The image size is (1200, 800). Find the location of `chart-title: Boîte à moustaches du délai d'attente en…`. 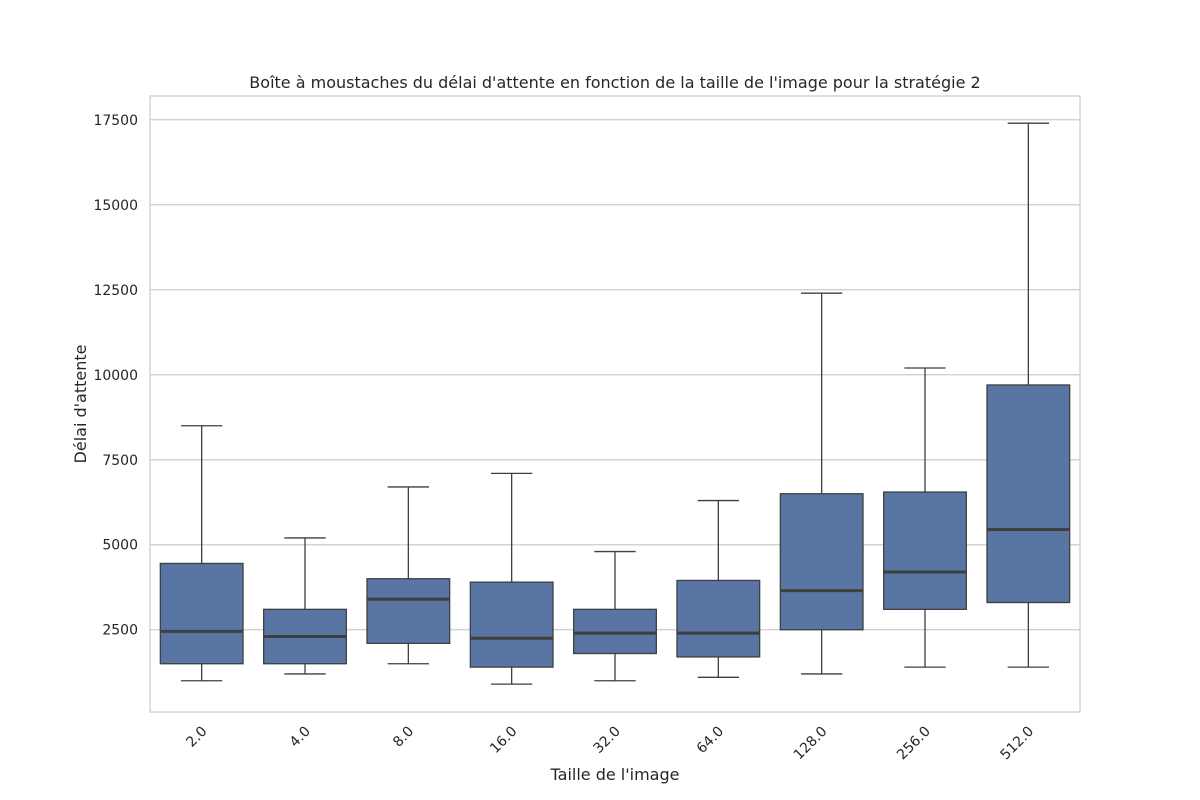

chart-title: Boîte à moustaches du délai d'attente en… is located at coordinates (614, 82).